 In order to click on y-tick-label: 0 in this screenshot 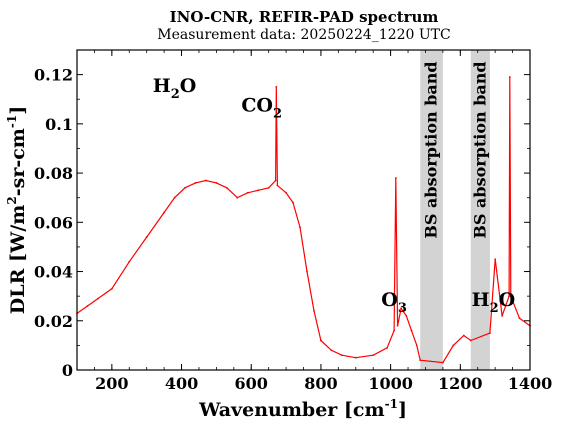, I will do `click(67, 370)`.